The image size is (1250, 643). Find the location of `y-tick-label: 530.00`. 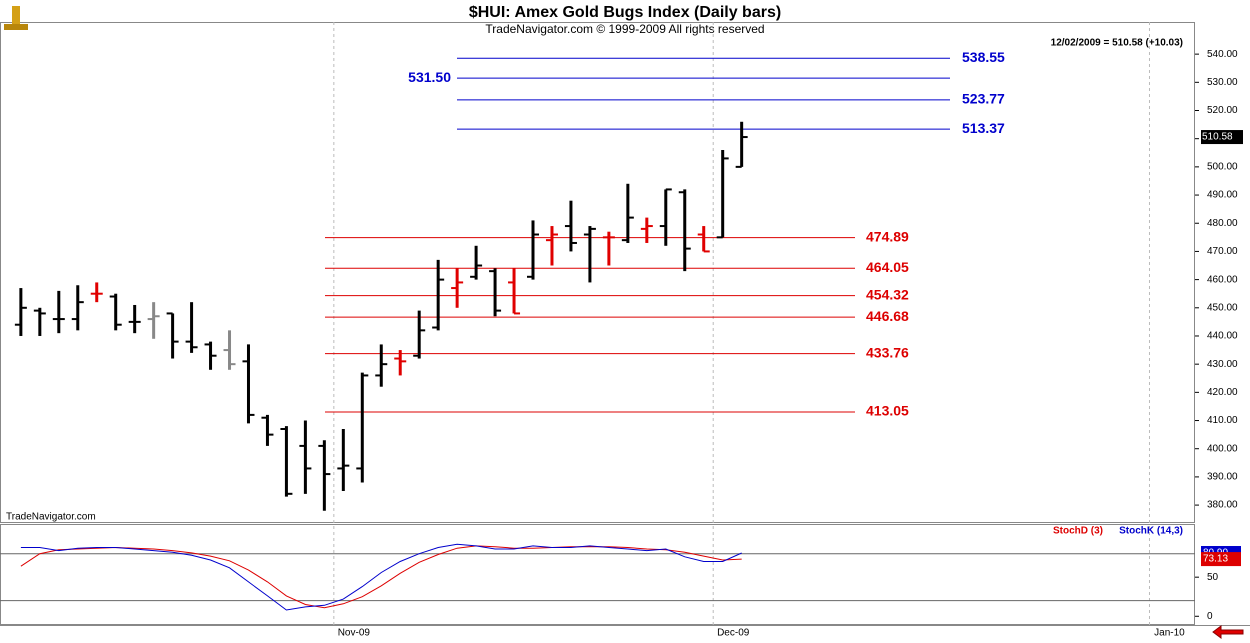

y-tick-label: 530.00 is located at coordinates (1222, 82).